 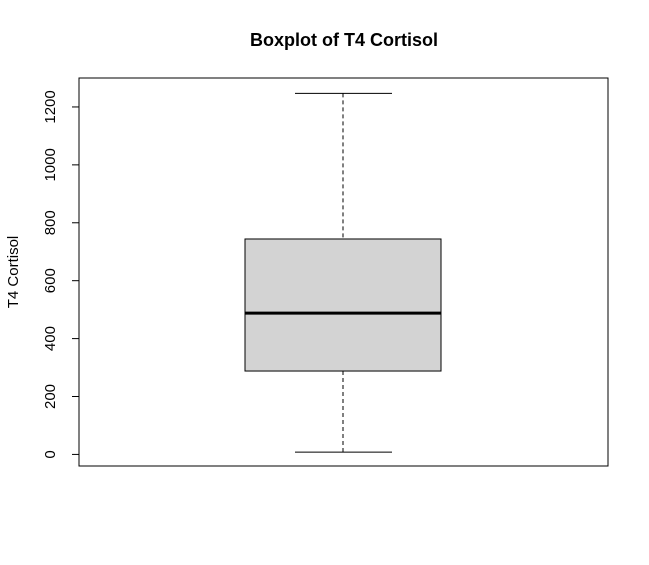 What do you see at coordinates (343, 305) in the screenshot?
I see `interquartile-box` at bounding box center [343, 305].